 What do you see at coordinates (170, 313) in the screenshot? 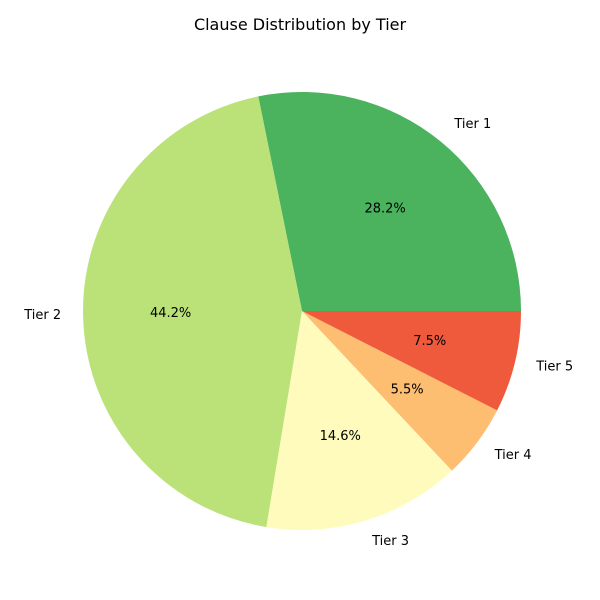
I see `slice-percent-2: 44.2%` at bounding box center [170, 313].